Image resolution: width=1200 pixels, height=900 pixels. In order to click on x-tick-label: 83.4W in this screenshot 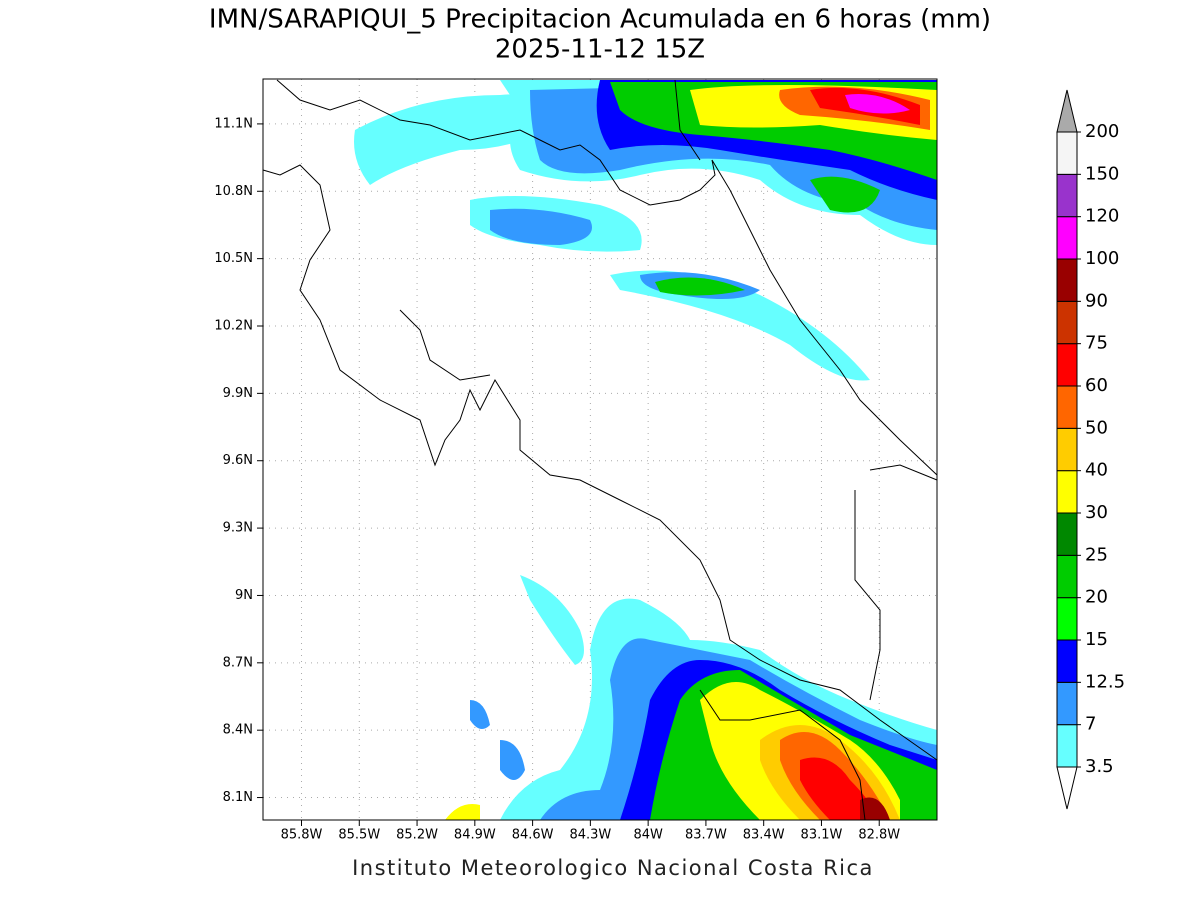, I will do `click(764, 835)`.